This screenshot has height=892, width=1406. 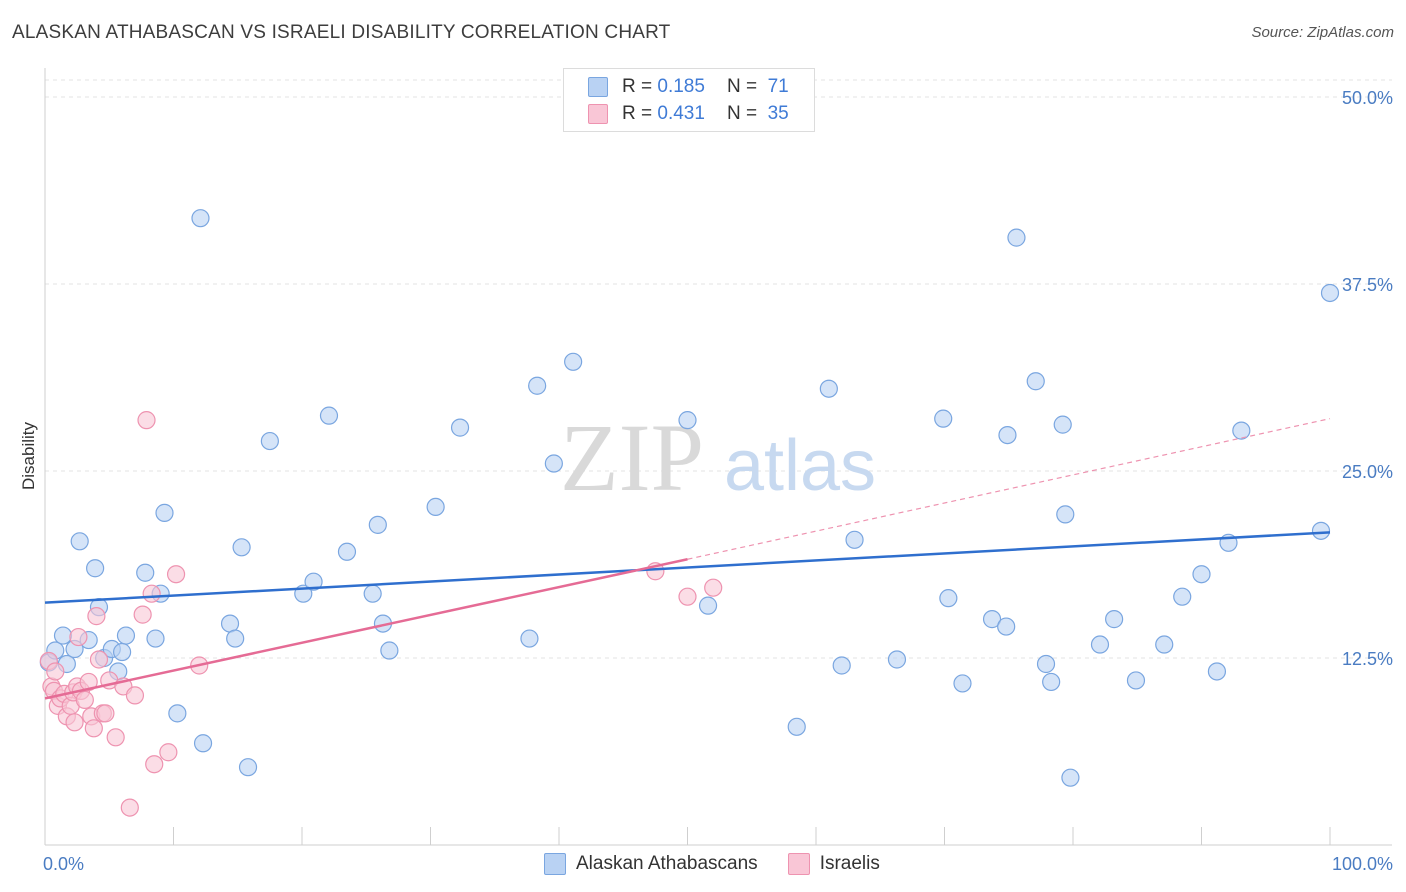 I want to click on x-tick-label: 0.0%, so click(x=63, y=864).